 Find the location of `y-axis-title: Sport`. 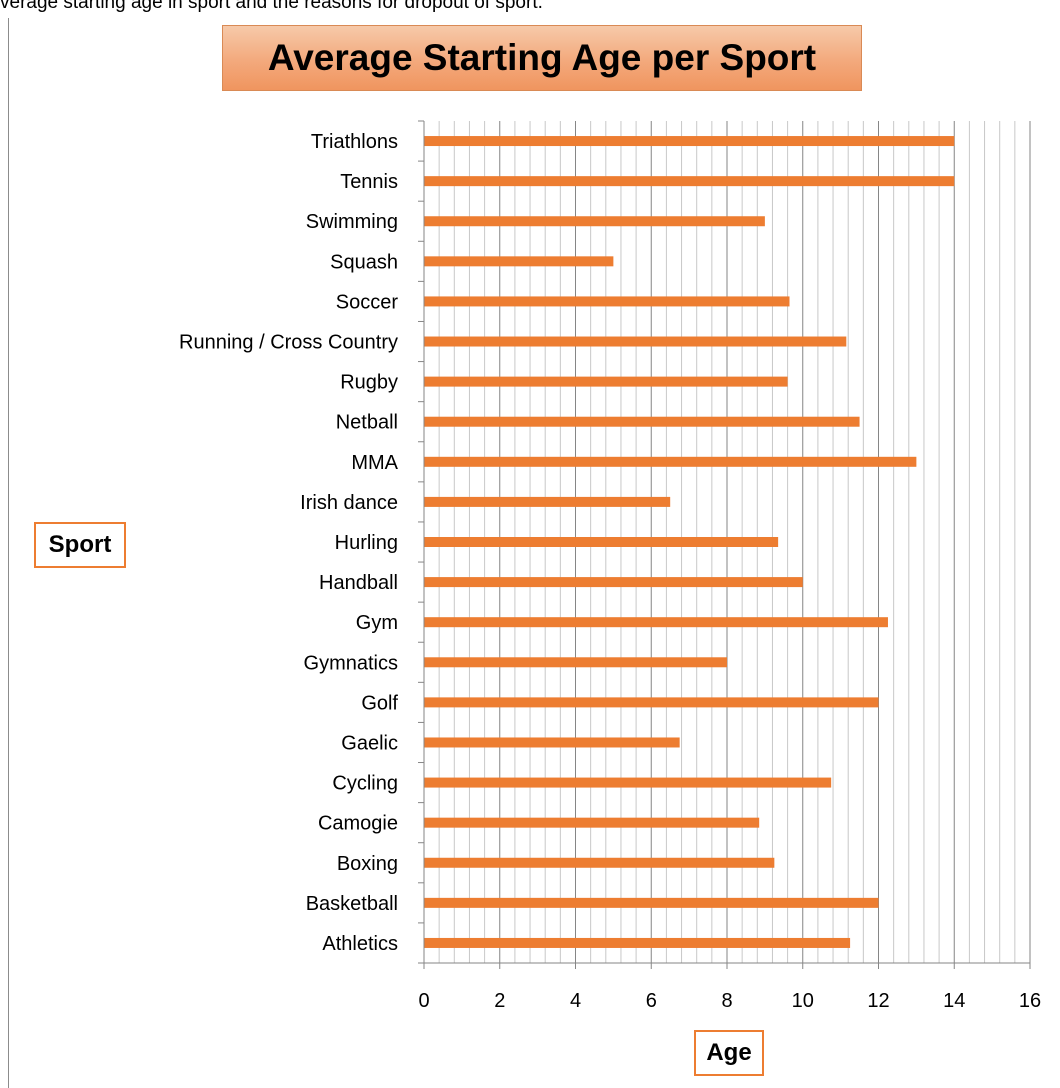

y-axis-title: Sport is located at coordinates (80, 545).